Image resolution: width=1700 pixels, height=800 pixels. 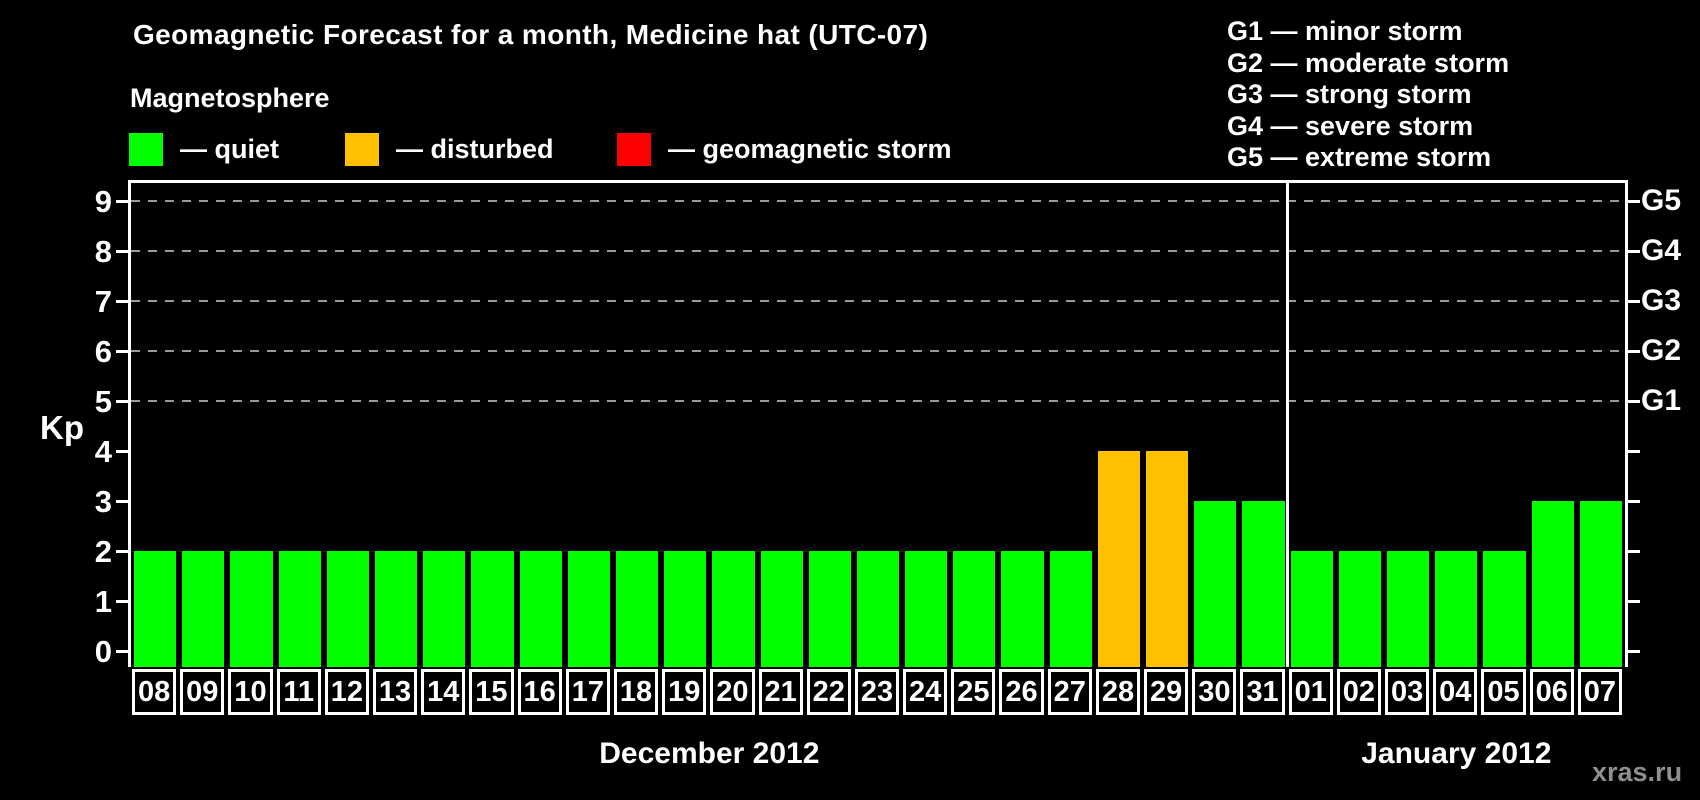 What do you see at coordinates (346, 692) in the screenshot?
I see `day-label: 12` at bounding box center [346, 692].